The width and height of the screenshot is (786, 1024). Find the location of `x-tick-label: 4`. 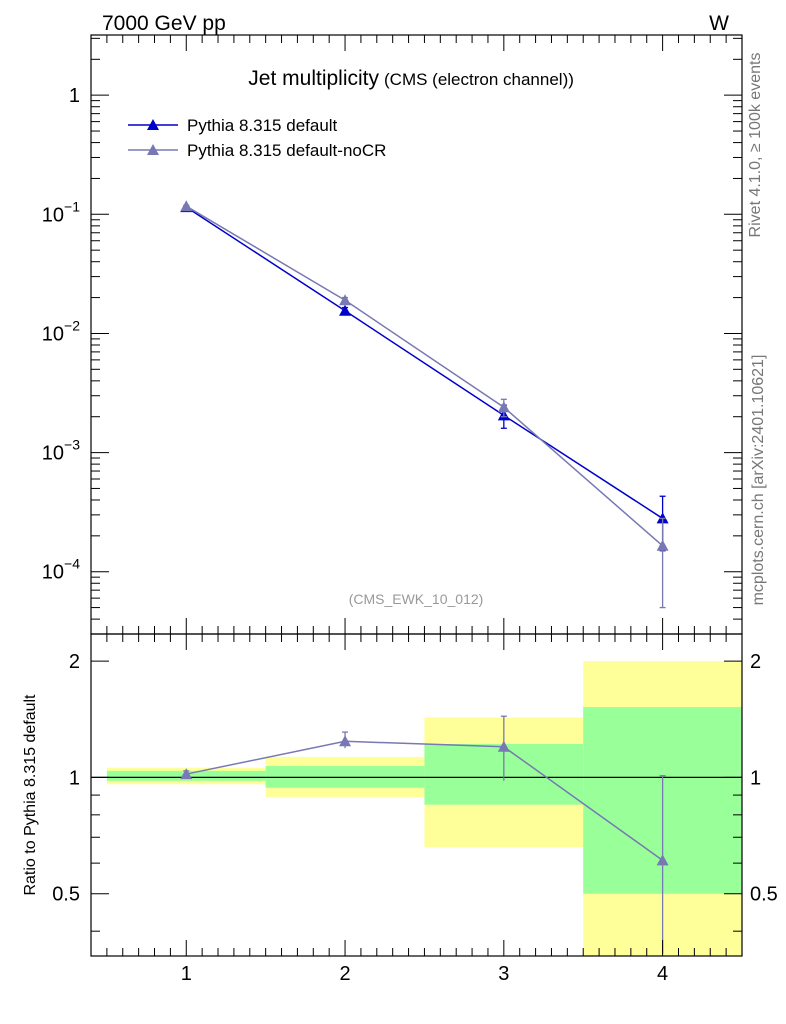

x-tick-label: 4 is located at coordinates (662, 974).